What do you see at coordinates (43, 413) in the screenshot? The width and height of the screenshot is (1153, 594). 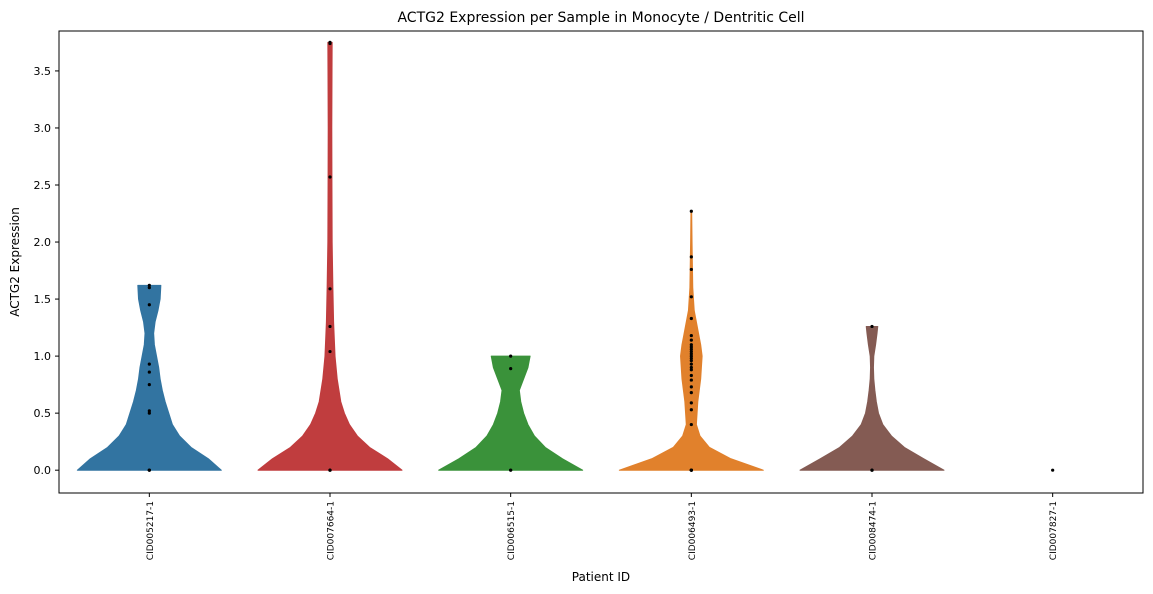 I see `y-tick-label: 0.5` at bounding box center [43, 413].